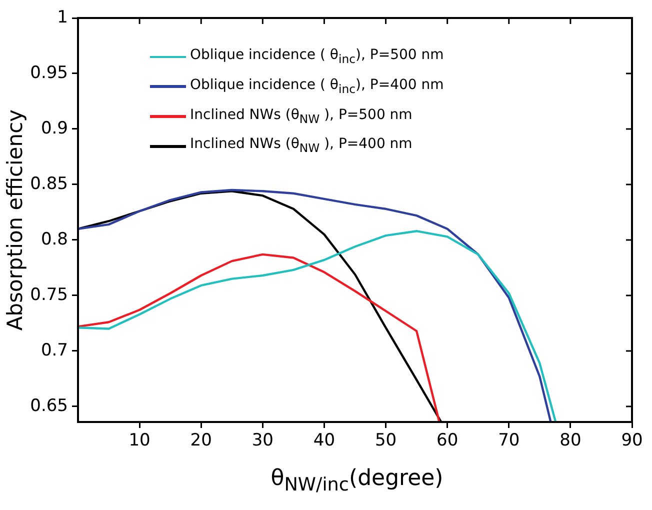  What do you see at coordinates (301, 146) in the screenshot?
I see `legend-label: Inclined NWs (θ$_{NW}$ ), P=400 nm` at bounding box center [301, 146].